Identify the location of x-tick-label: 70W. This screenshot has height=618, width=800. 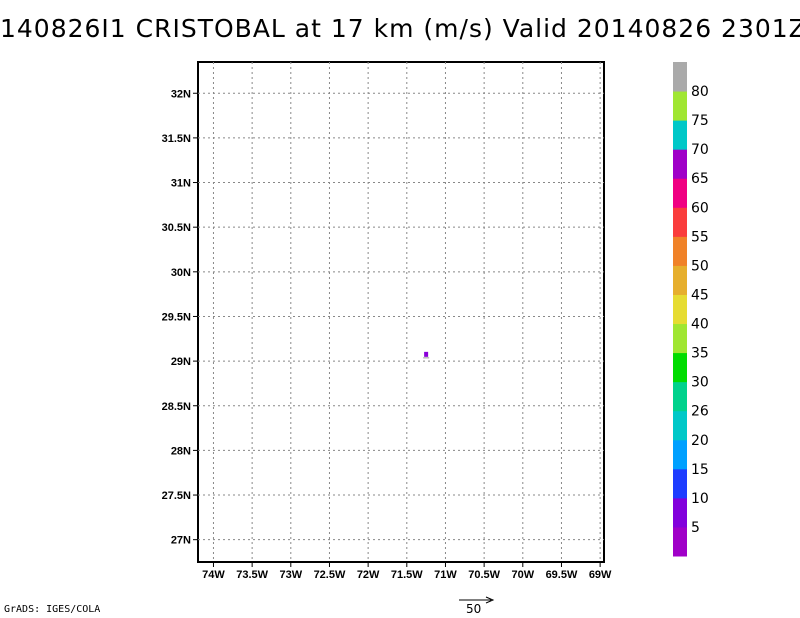
(522, 575).